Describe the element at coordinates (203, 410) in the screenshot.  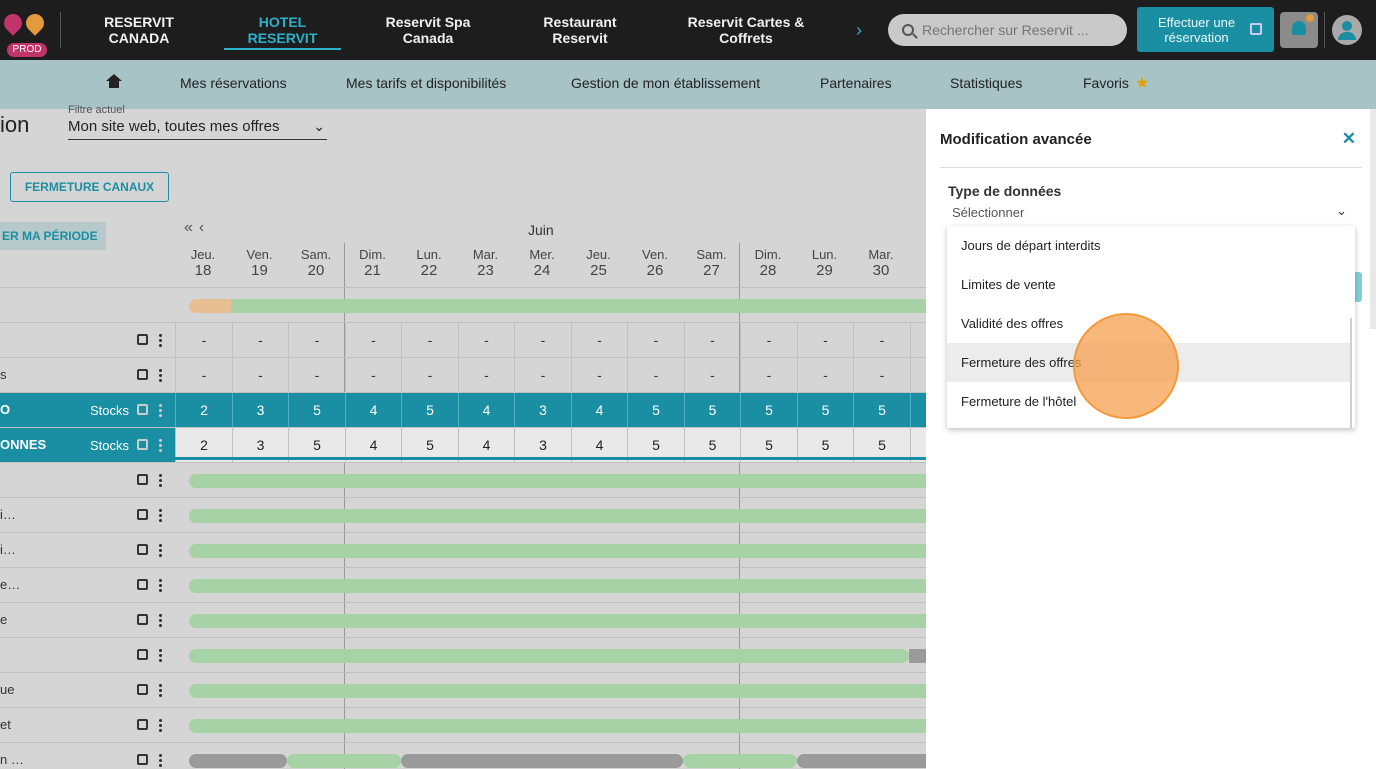
I see `calendar-cell: 2` at that location.